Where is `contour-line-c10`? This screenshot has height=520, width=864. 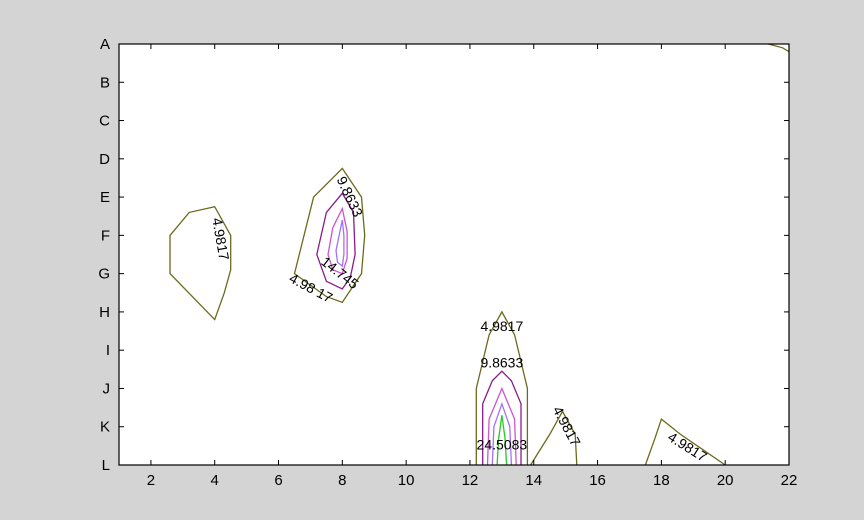
contour-line-c10 is located at coordinates (502, 440).